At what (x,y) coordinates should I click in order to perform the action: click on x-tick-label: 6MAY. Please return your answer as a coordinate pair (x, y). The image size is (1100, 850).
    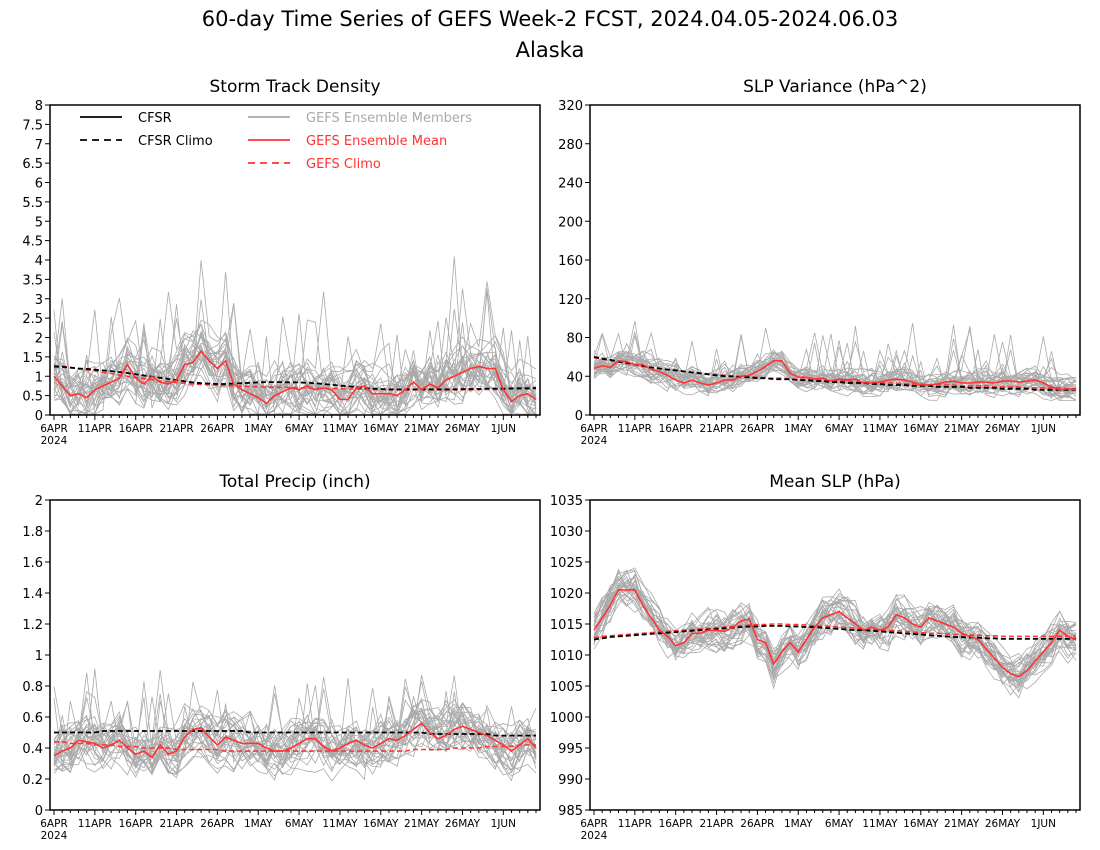
    Looking at the image, I should click on (839, 429).